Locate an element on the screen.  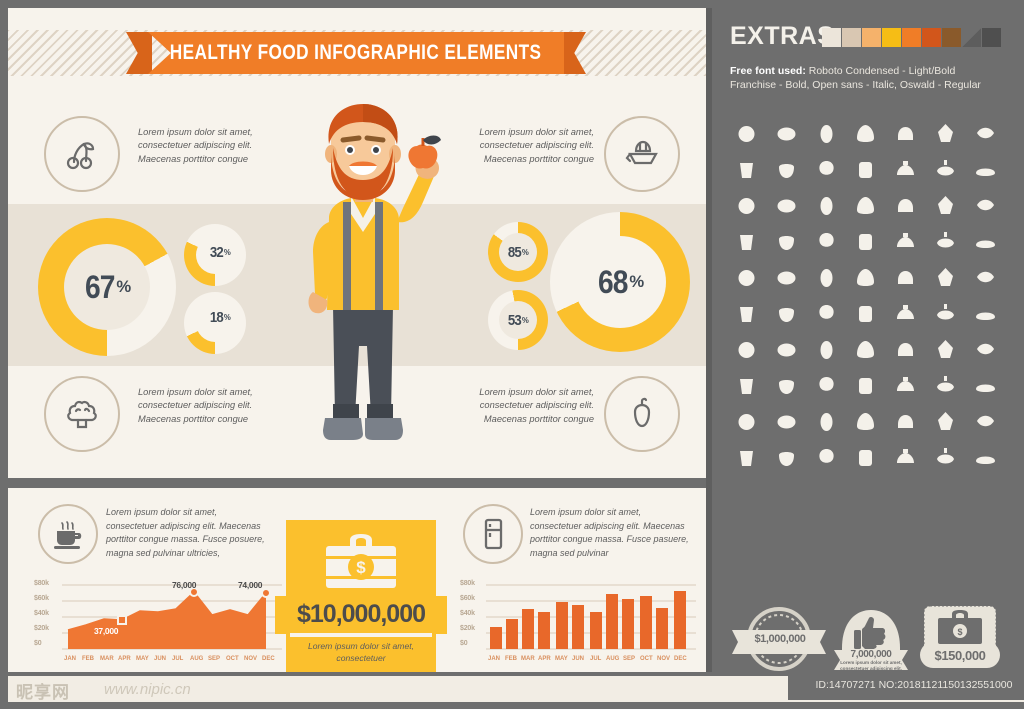
apricot-icon is located at coordinates (826, 421).